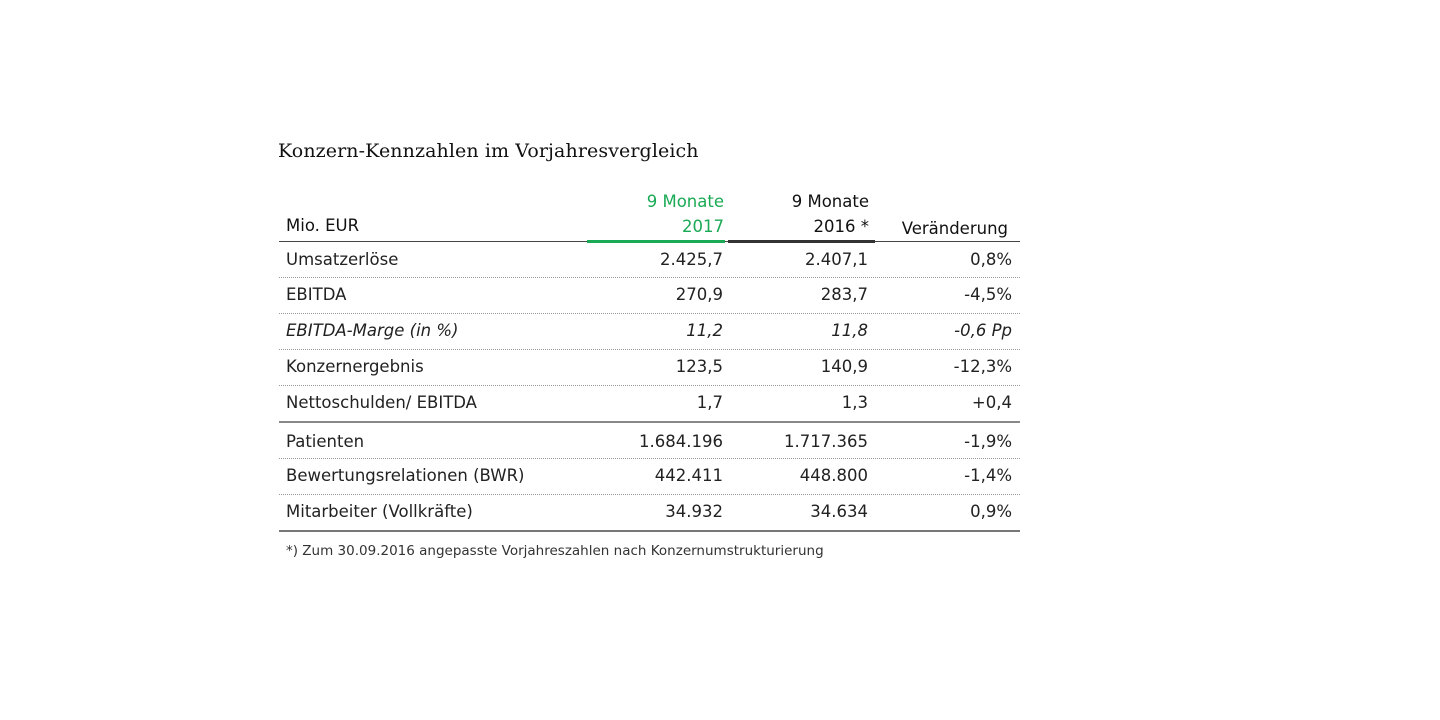 The image size is (1440, 720). Describe the element at coordinates (649, 296) in the screenshot. I see `table-row-ebitda: EBITDA 270,9 283,7 -4,5%` at that location.